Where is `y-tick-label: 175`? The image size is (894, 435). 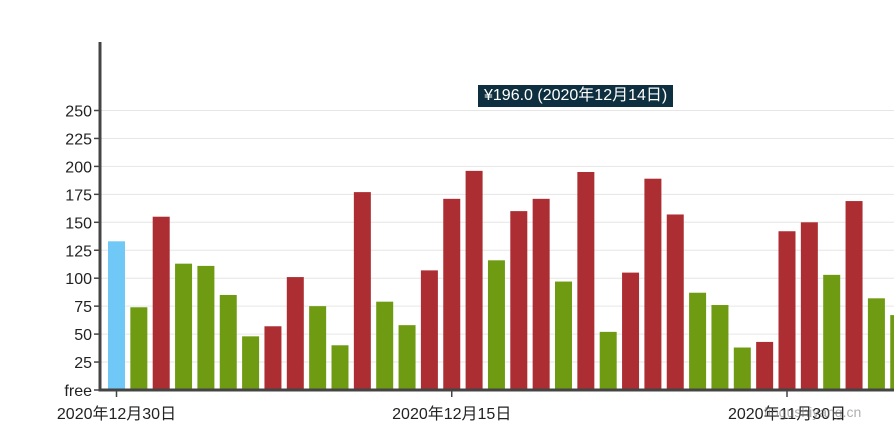
y-tick-label: 175 is located at coordinates (78, 195).